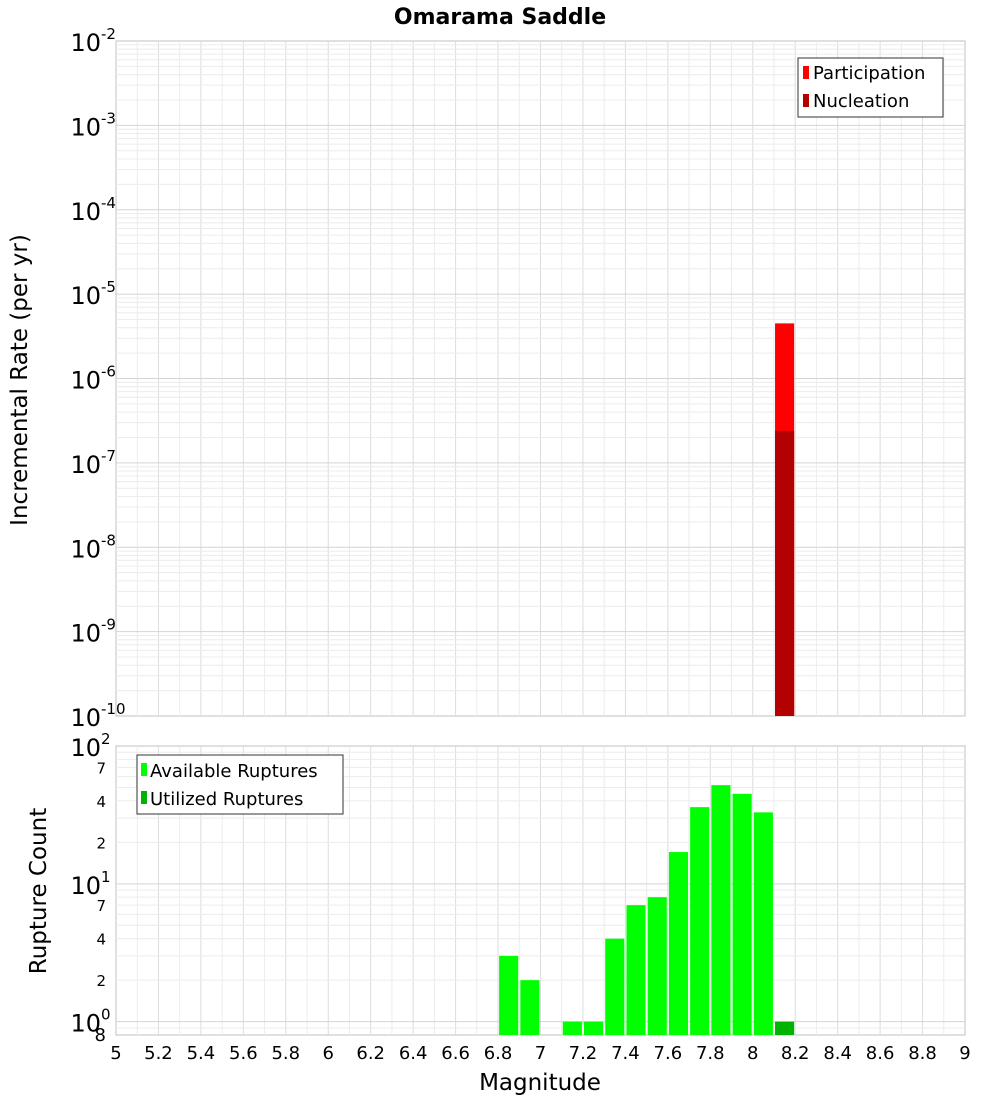 The image size is (1000, 1100). Describe the element at coordinates (455, 1053) in the screenshot. I see `x-tick-label: 6.6` at that location.